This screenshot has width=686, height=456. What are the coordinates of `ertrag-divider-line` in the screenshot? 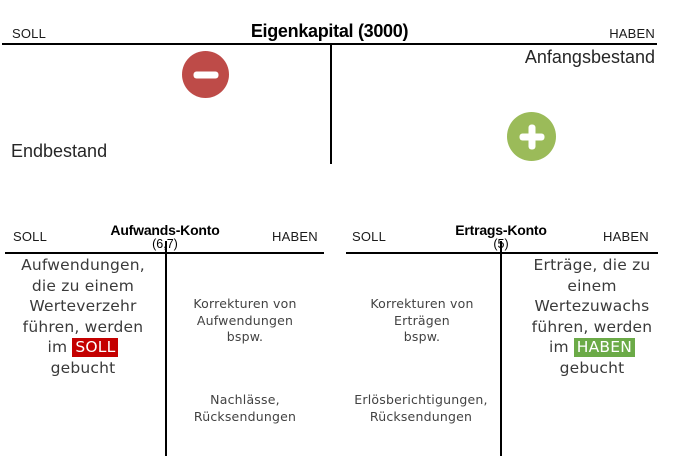 It's located at (501, 348).